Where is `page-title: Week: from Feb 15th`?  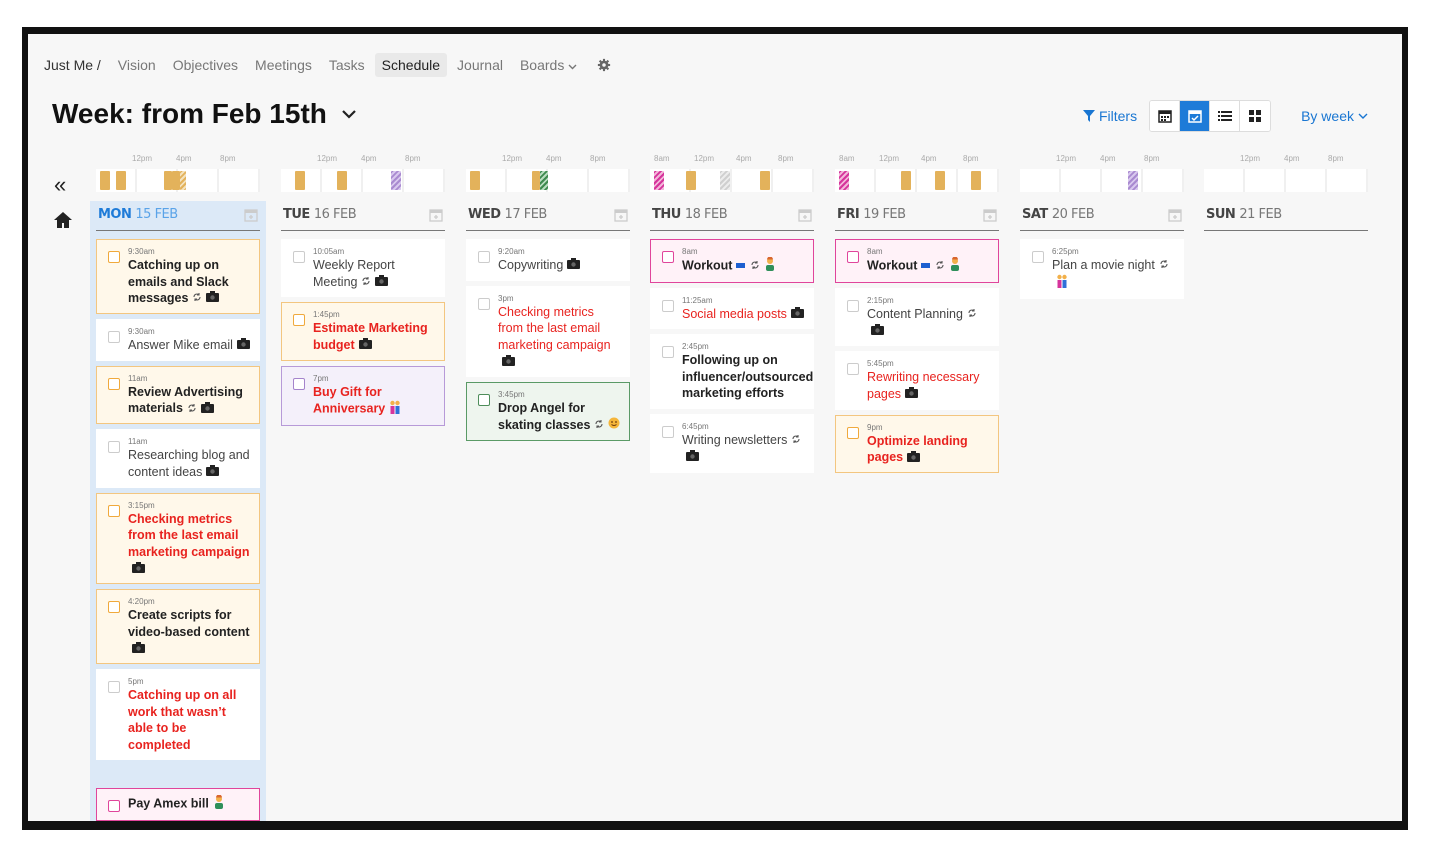
page-title: Week: from Feb 15th is located at coordinates (204, 114).